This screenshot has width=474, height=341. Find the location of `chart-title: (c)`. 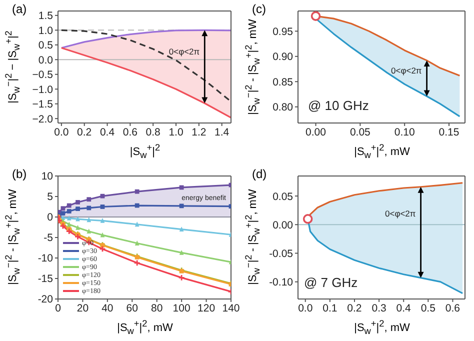

chart-title: (c) is located at coordinates (259, 9).